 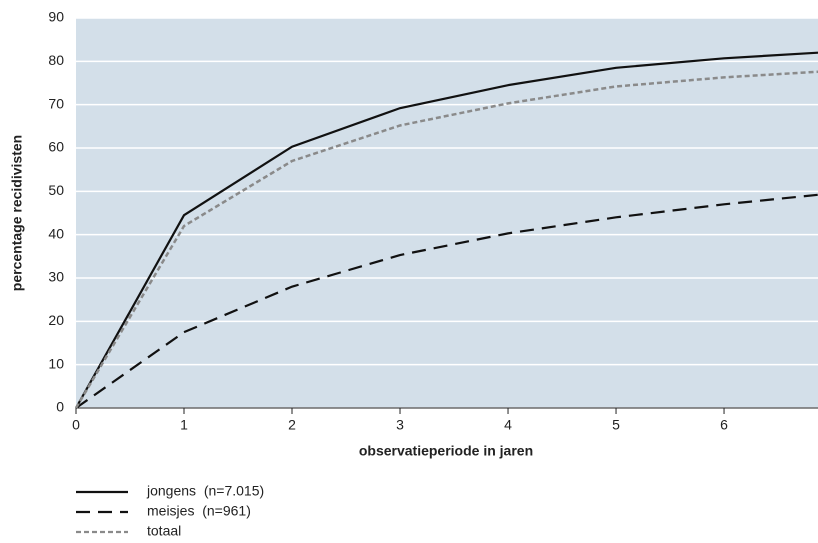 What do you see at coordinates (17, 213) in the screenshot?
I see `y-axis-label: percentage recidivisten` at bounding box center [17, 213].